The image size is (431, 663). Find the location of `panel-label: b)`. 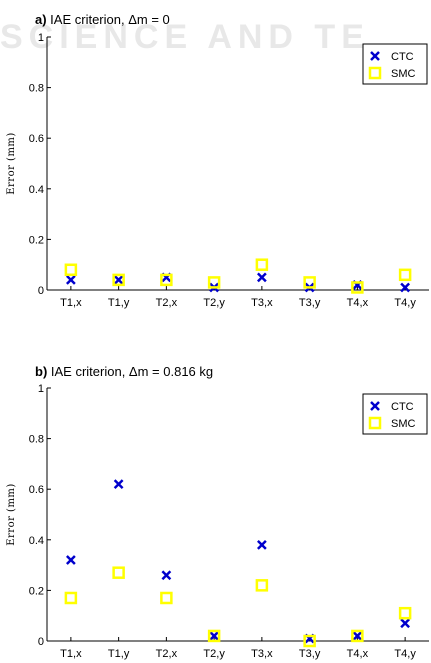

panel-label: b) is located at coordinates (41, 371).